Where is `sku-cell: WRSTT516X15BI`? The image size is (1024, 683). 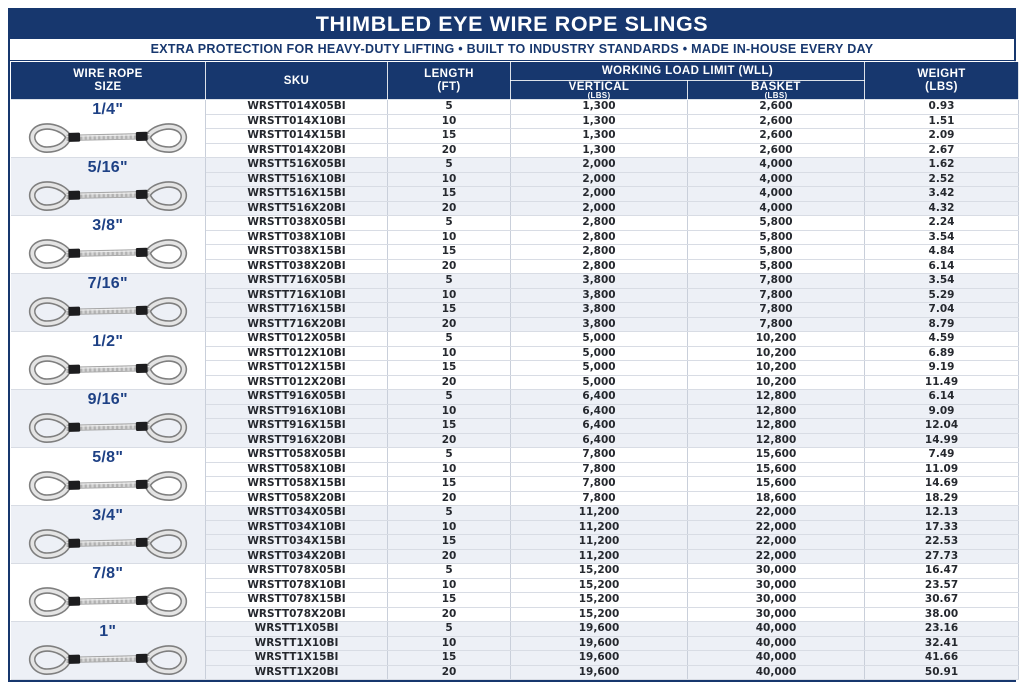 sku-cell: WRSTT516X15BI is located at coordinates (296, 194).